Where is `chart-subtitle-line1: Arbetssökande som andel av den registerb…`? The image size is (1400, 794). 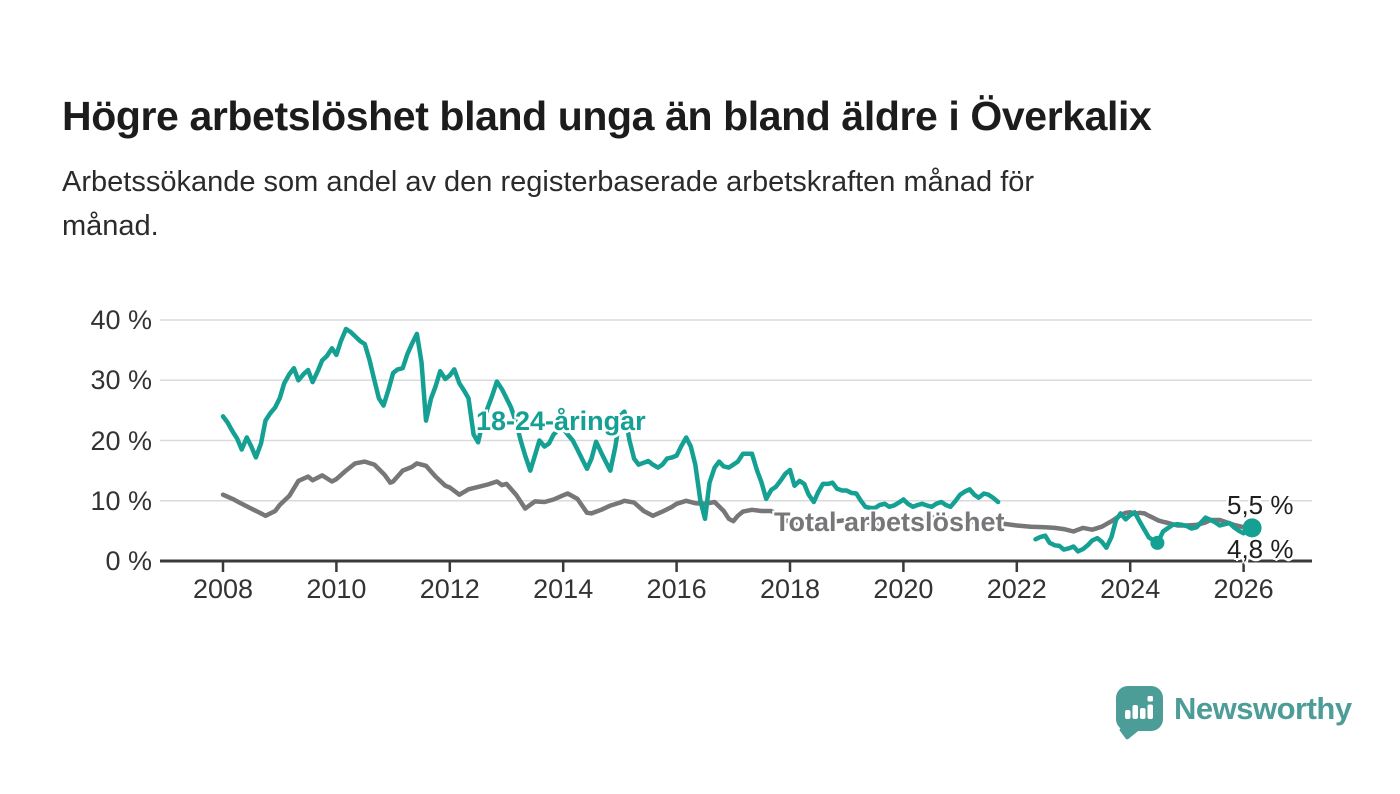
chart-subtitle-line1: Arbetssökande som andel av den registerb… is located at coordinates (548, 182).